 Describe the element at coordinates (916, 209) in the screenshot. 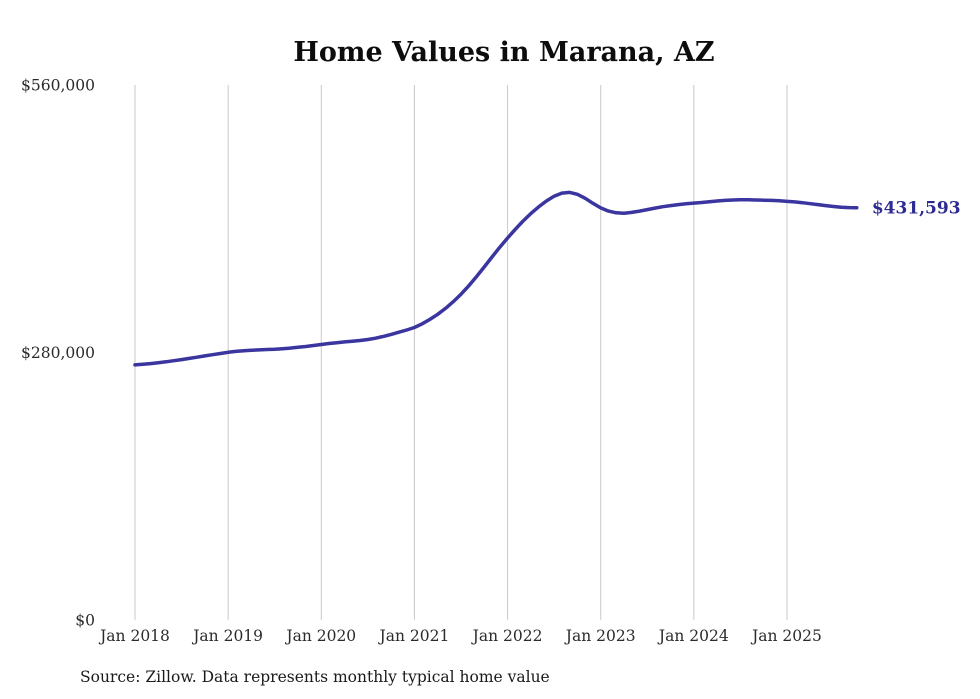

I see `end-value-label: $431,593` at that location.